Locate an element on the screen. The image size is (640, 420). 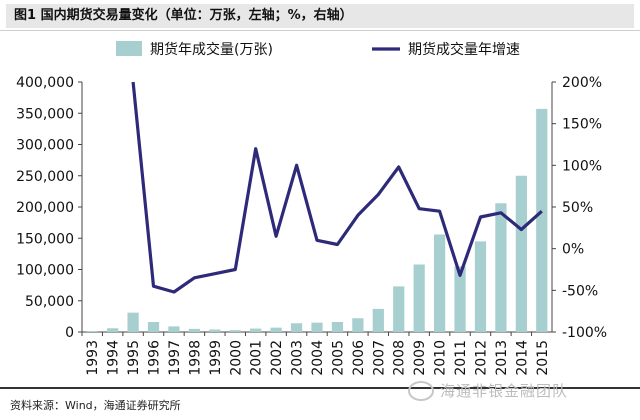
figure-title: 图1 国内期货交易量变化（单位：万张，左轴；%，右轴） is located at coordinates (320, 16).